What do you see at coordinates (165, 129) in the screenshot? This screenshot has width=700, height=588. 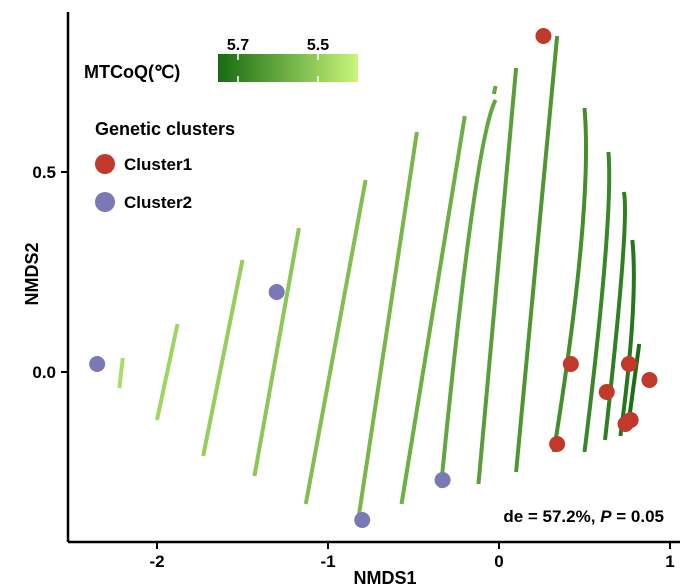 I see `cluster-legend-title: Genetic clusters` at bounding box center [165, 129].